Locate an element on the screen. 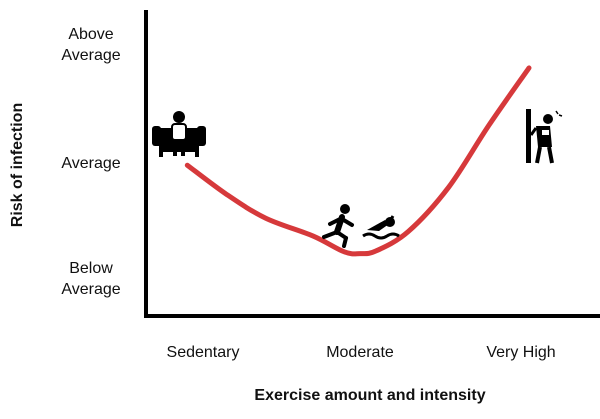  running-person-icon is located at coordinates (338, 226).